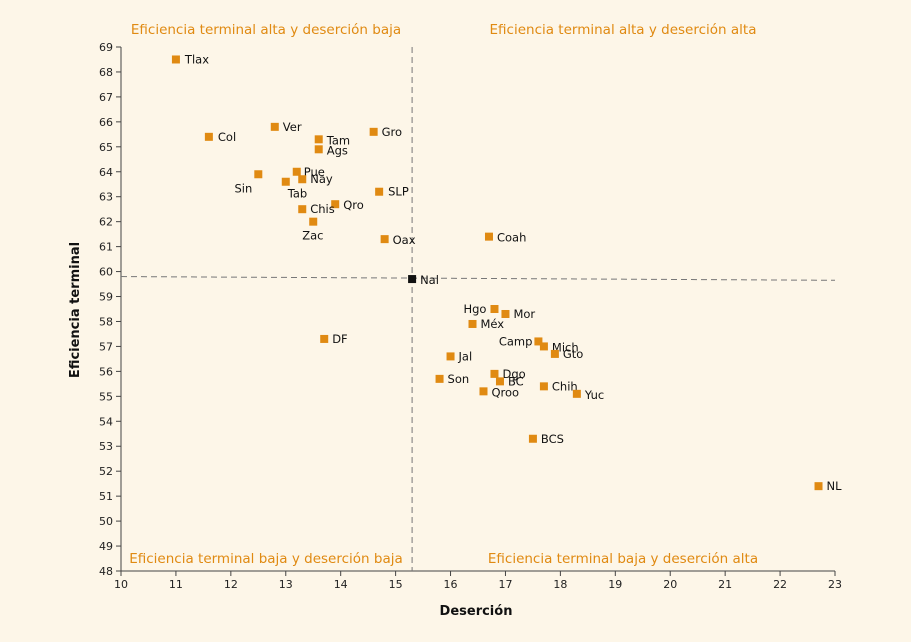  I want to click on point-marker-mx, so click(472, 323).